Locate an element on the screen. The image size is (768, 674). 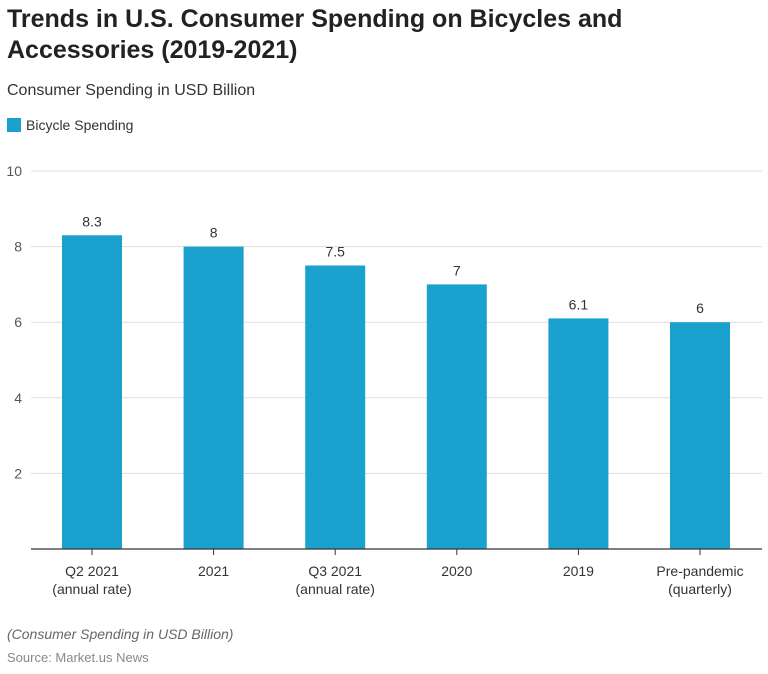
y-tick-label: 6 is located at coordinates (18, 322).